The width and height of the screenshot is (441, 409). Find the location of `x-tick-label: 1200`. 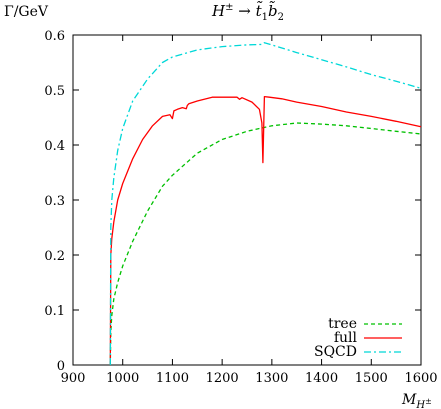

x-tick-label: 1200 is located at coordinates (222, 378).